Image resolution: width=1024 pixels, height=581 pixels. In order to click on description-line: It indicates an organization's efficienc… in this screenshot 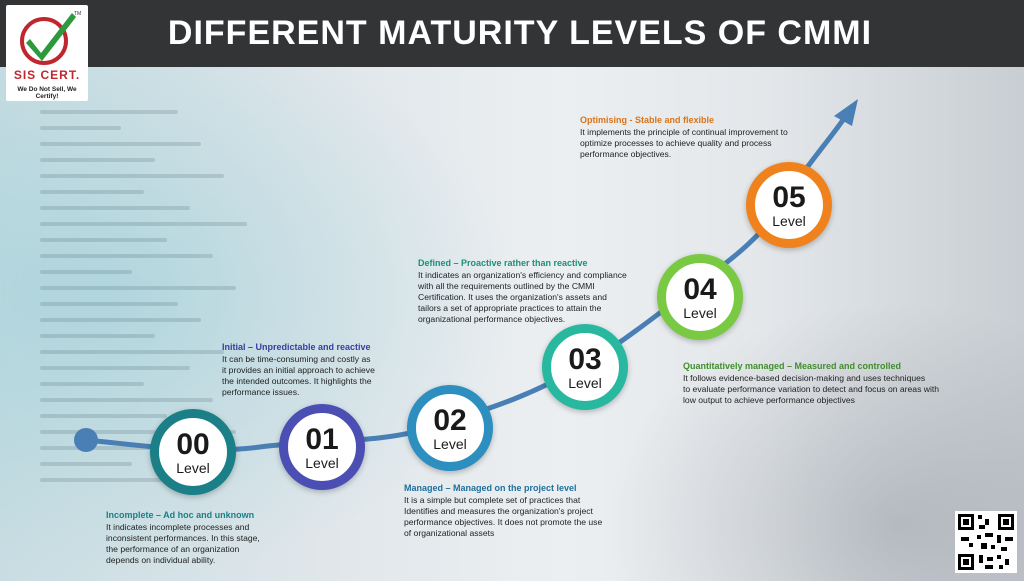, I will do `click(522, 275)`.